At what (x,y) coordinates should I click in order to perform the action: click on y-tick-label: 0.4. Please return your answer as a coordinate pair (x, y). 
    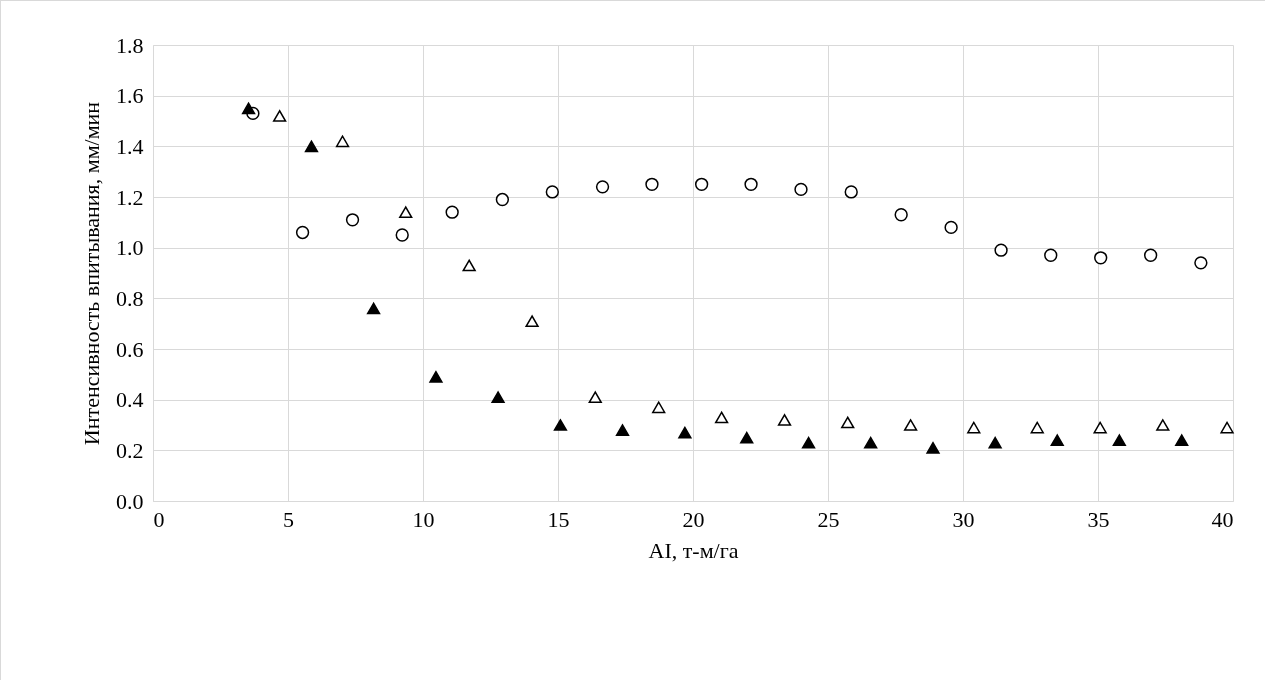
    Looking at the image, I should click on (130, 400).